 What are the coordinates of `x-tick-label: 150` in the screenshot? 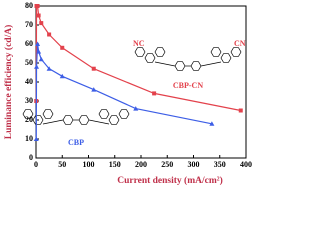 It's located at (115, 164).